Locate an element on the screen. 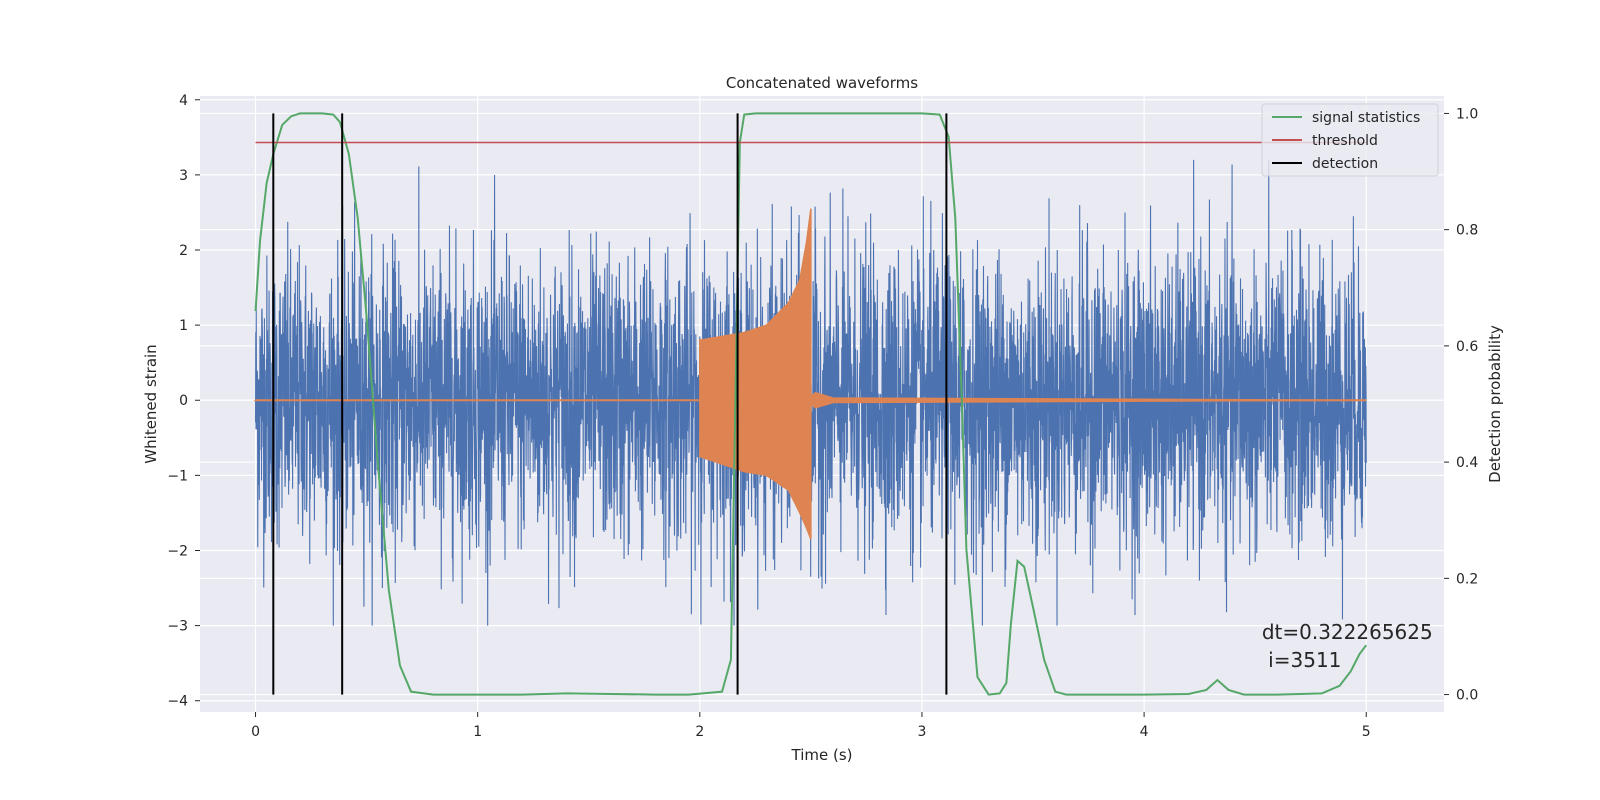 The height and width of the screenshot is (800, 1600). y2-tick-label: 0.2 is located at coordinates (1467, 579).